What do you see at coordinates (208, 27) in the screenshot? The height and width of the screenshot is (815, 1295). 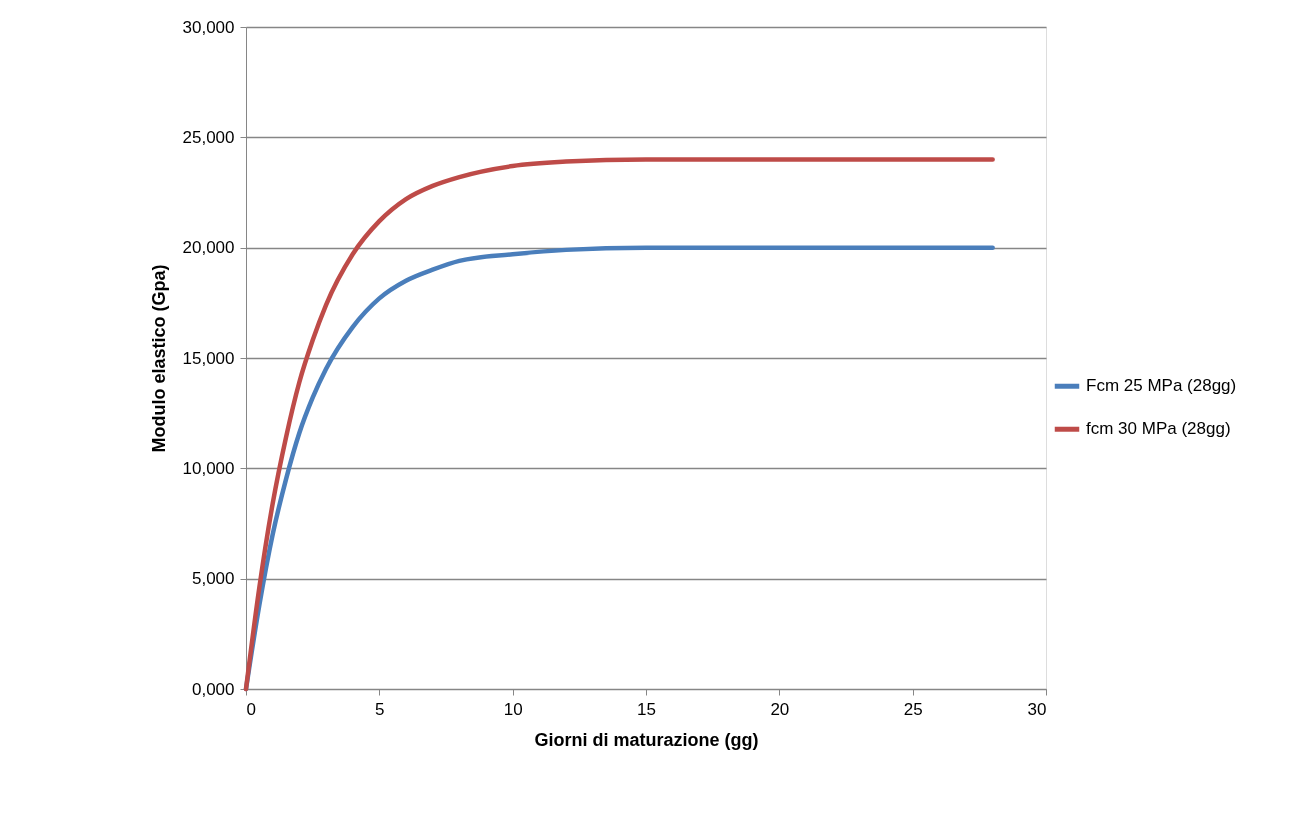 I see `y-tick-label: 30,000` at bounding box center [208, 27].